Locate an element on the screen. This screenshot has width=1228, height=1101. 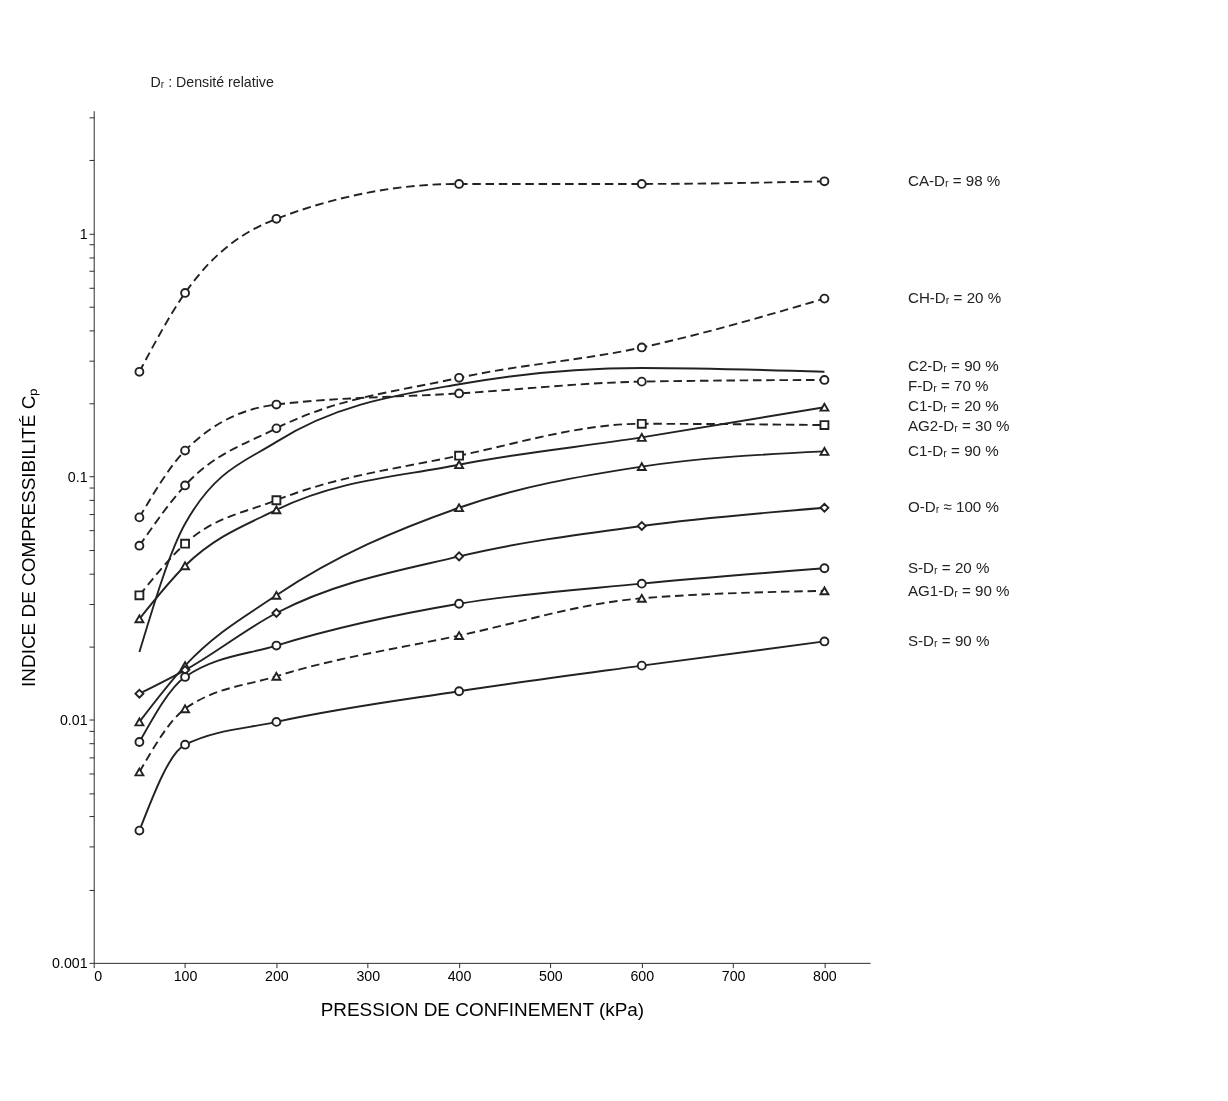
text: C1-Dᵣ = 90 % is located at coordinates (953, 451).